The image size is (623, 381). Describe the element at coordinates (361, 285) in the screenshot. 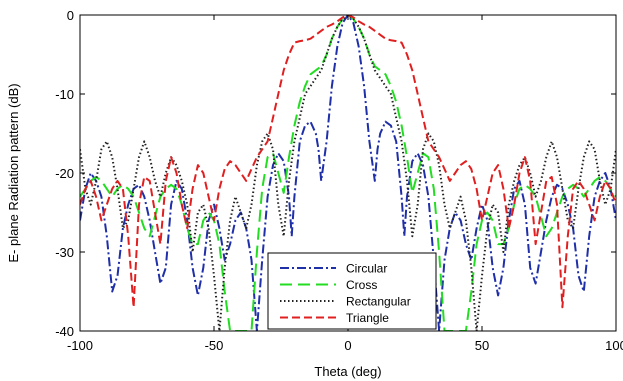

I see `legend-label-cross: Cross` at that location.